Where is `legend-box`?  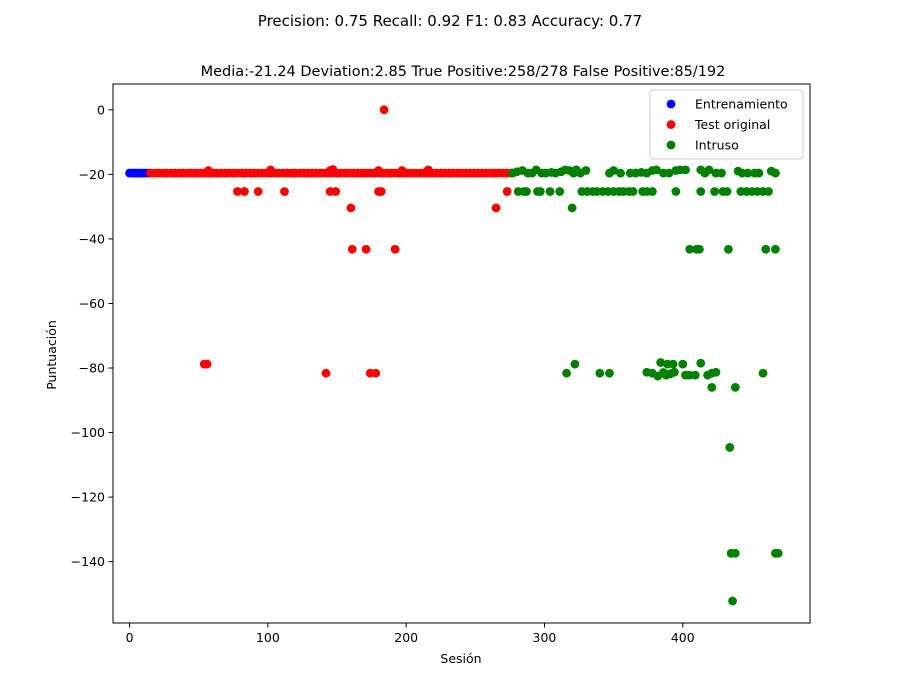 legend-box is located at coordinates (726, 124).